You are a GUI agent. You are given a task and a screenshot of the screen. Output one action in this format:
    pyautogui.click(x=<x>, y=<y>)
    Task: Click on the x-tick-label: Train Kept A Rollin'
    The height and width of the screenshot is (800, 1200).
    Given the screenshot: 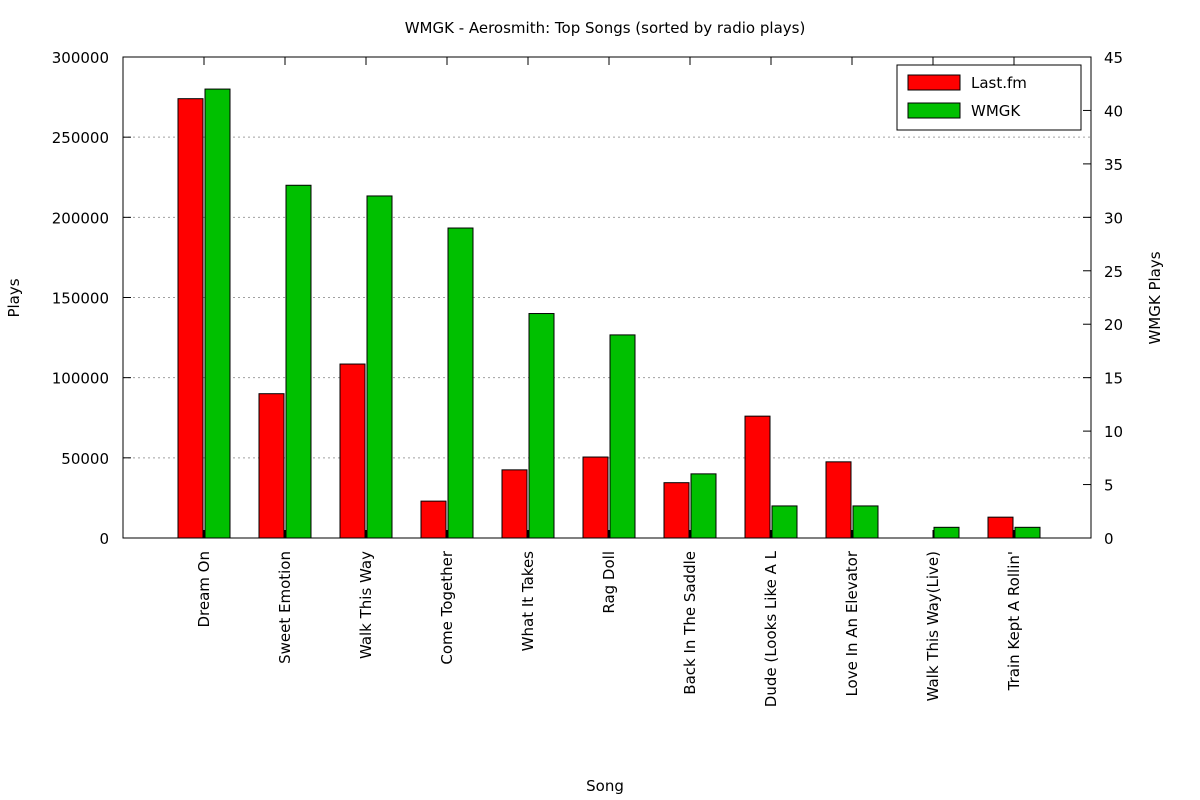 What is the action you would take?
    pyautogui.click(x=1014, y=621)
    